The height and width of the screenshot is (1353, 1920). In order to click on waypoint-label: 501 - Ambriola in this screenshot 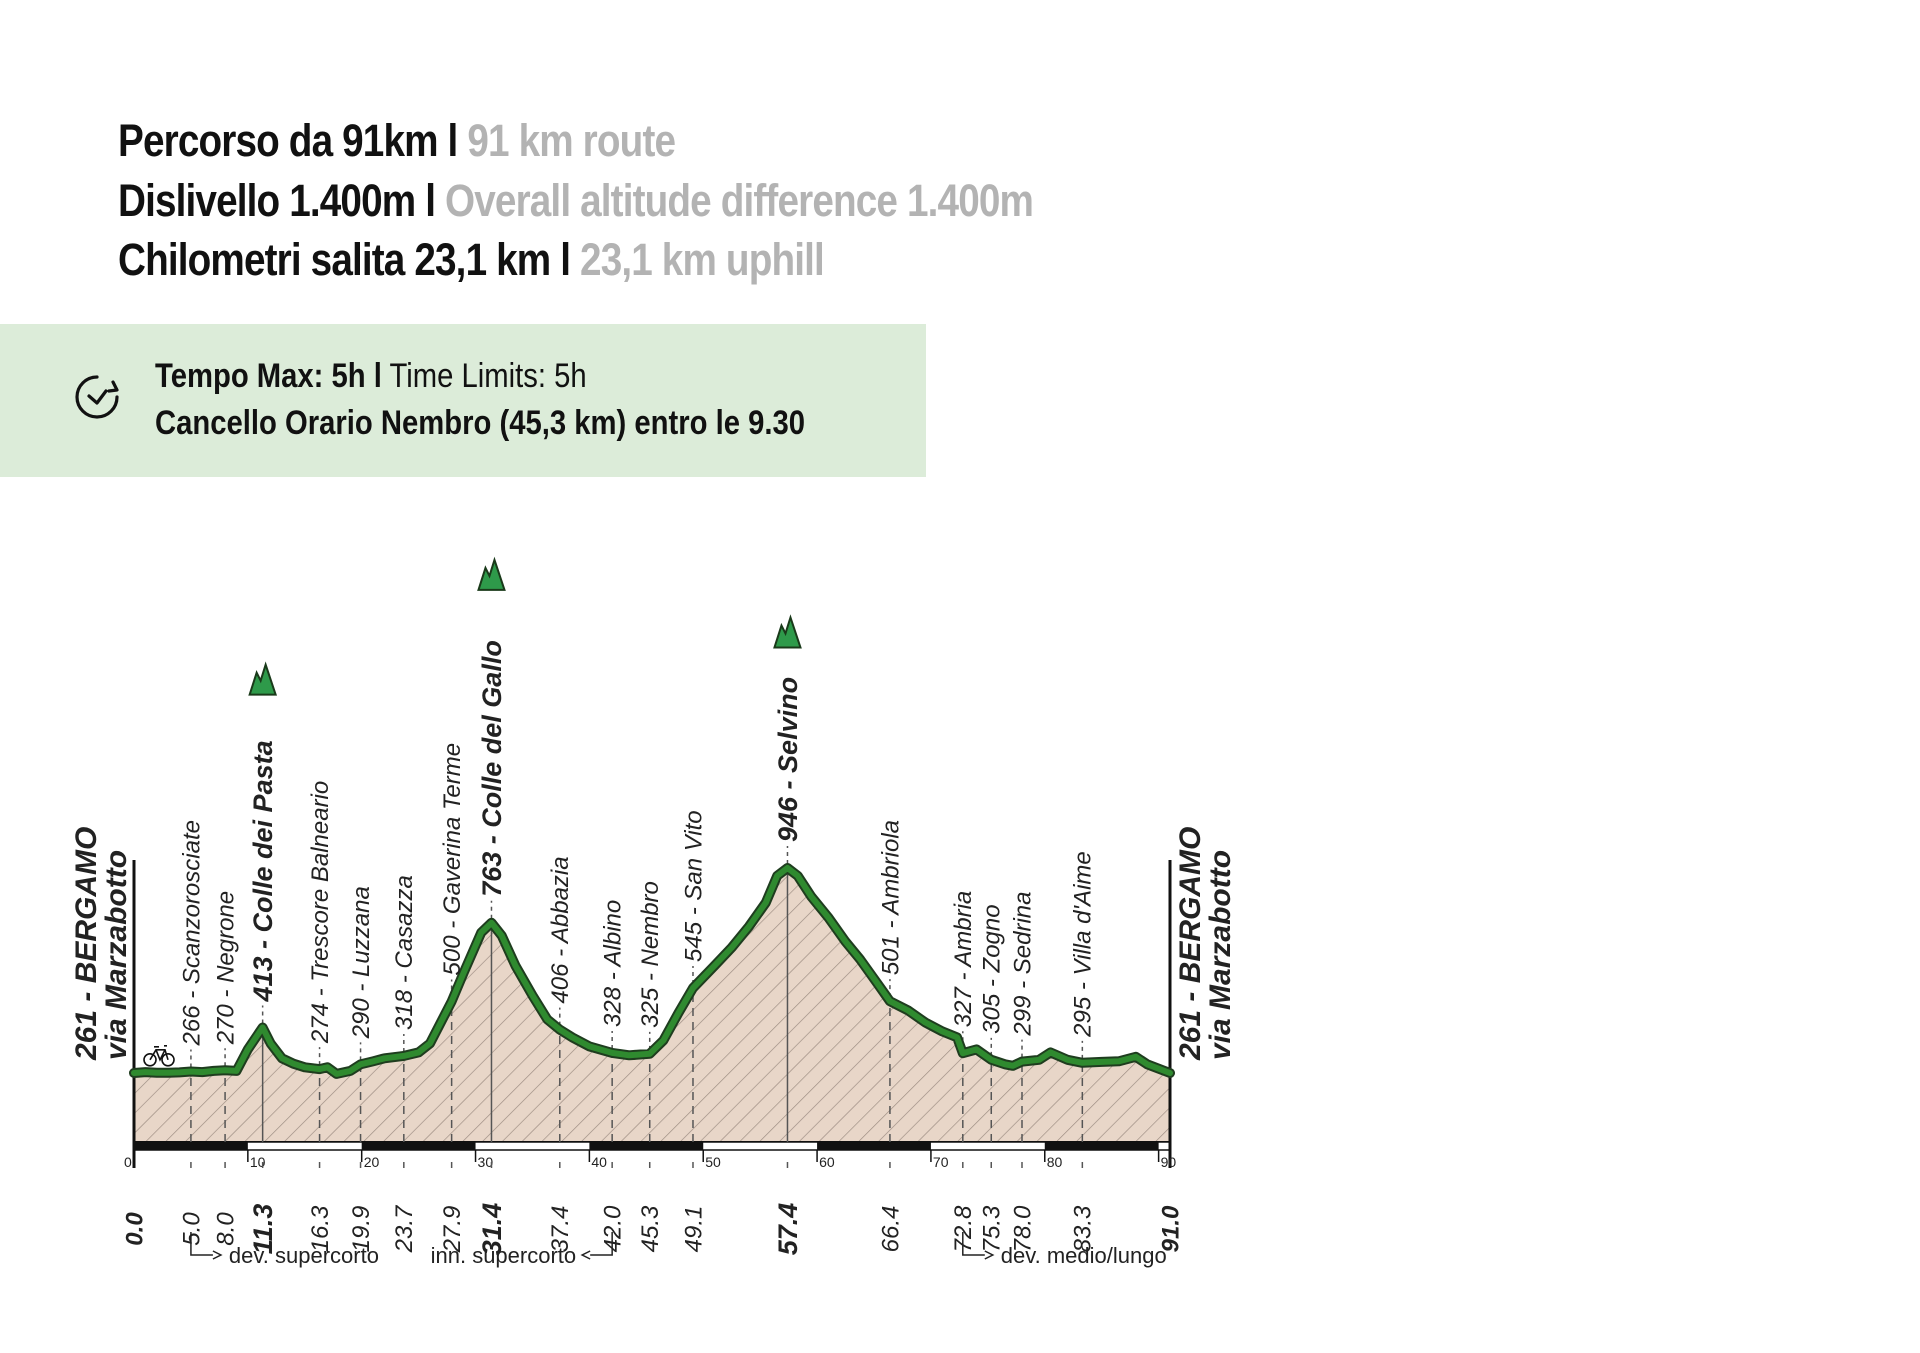, I will do `click(890, 897)`.